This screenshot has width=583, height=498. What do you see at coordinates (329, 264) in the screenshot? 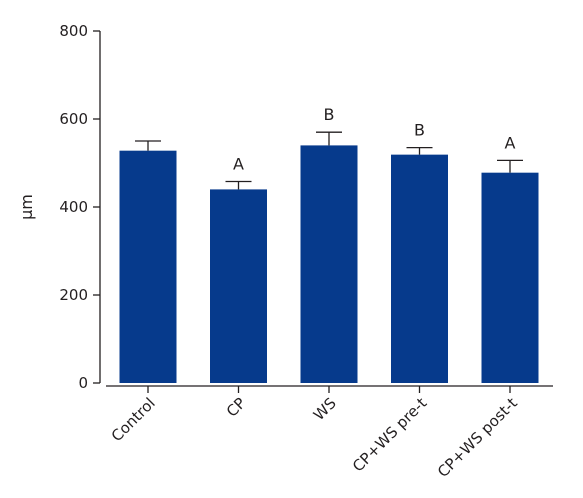
I see `bar-ws` at bounding box center [329, 264].